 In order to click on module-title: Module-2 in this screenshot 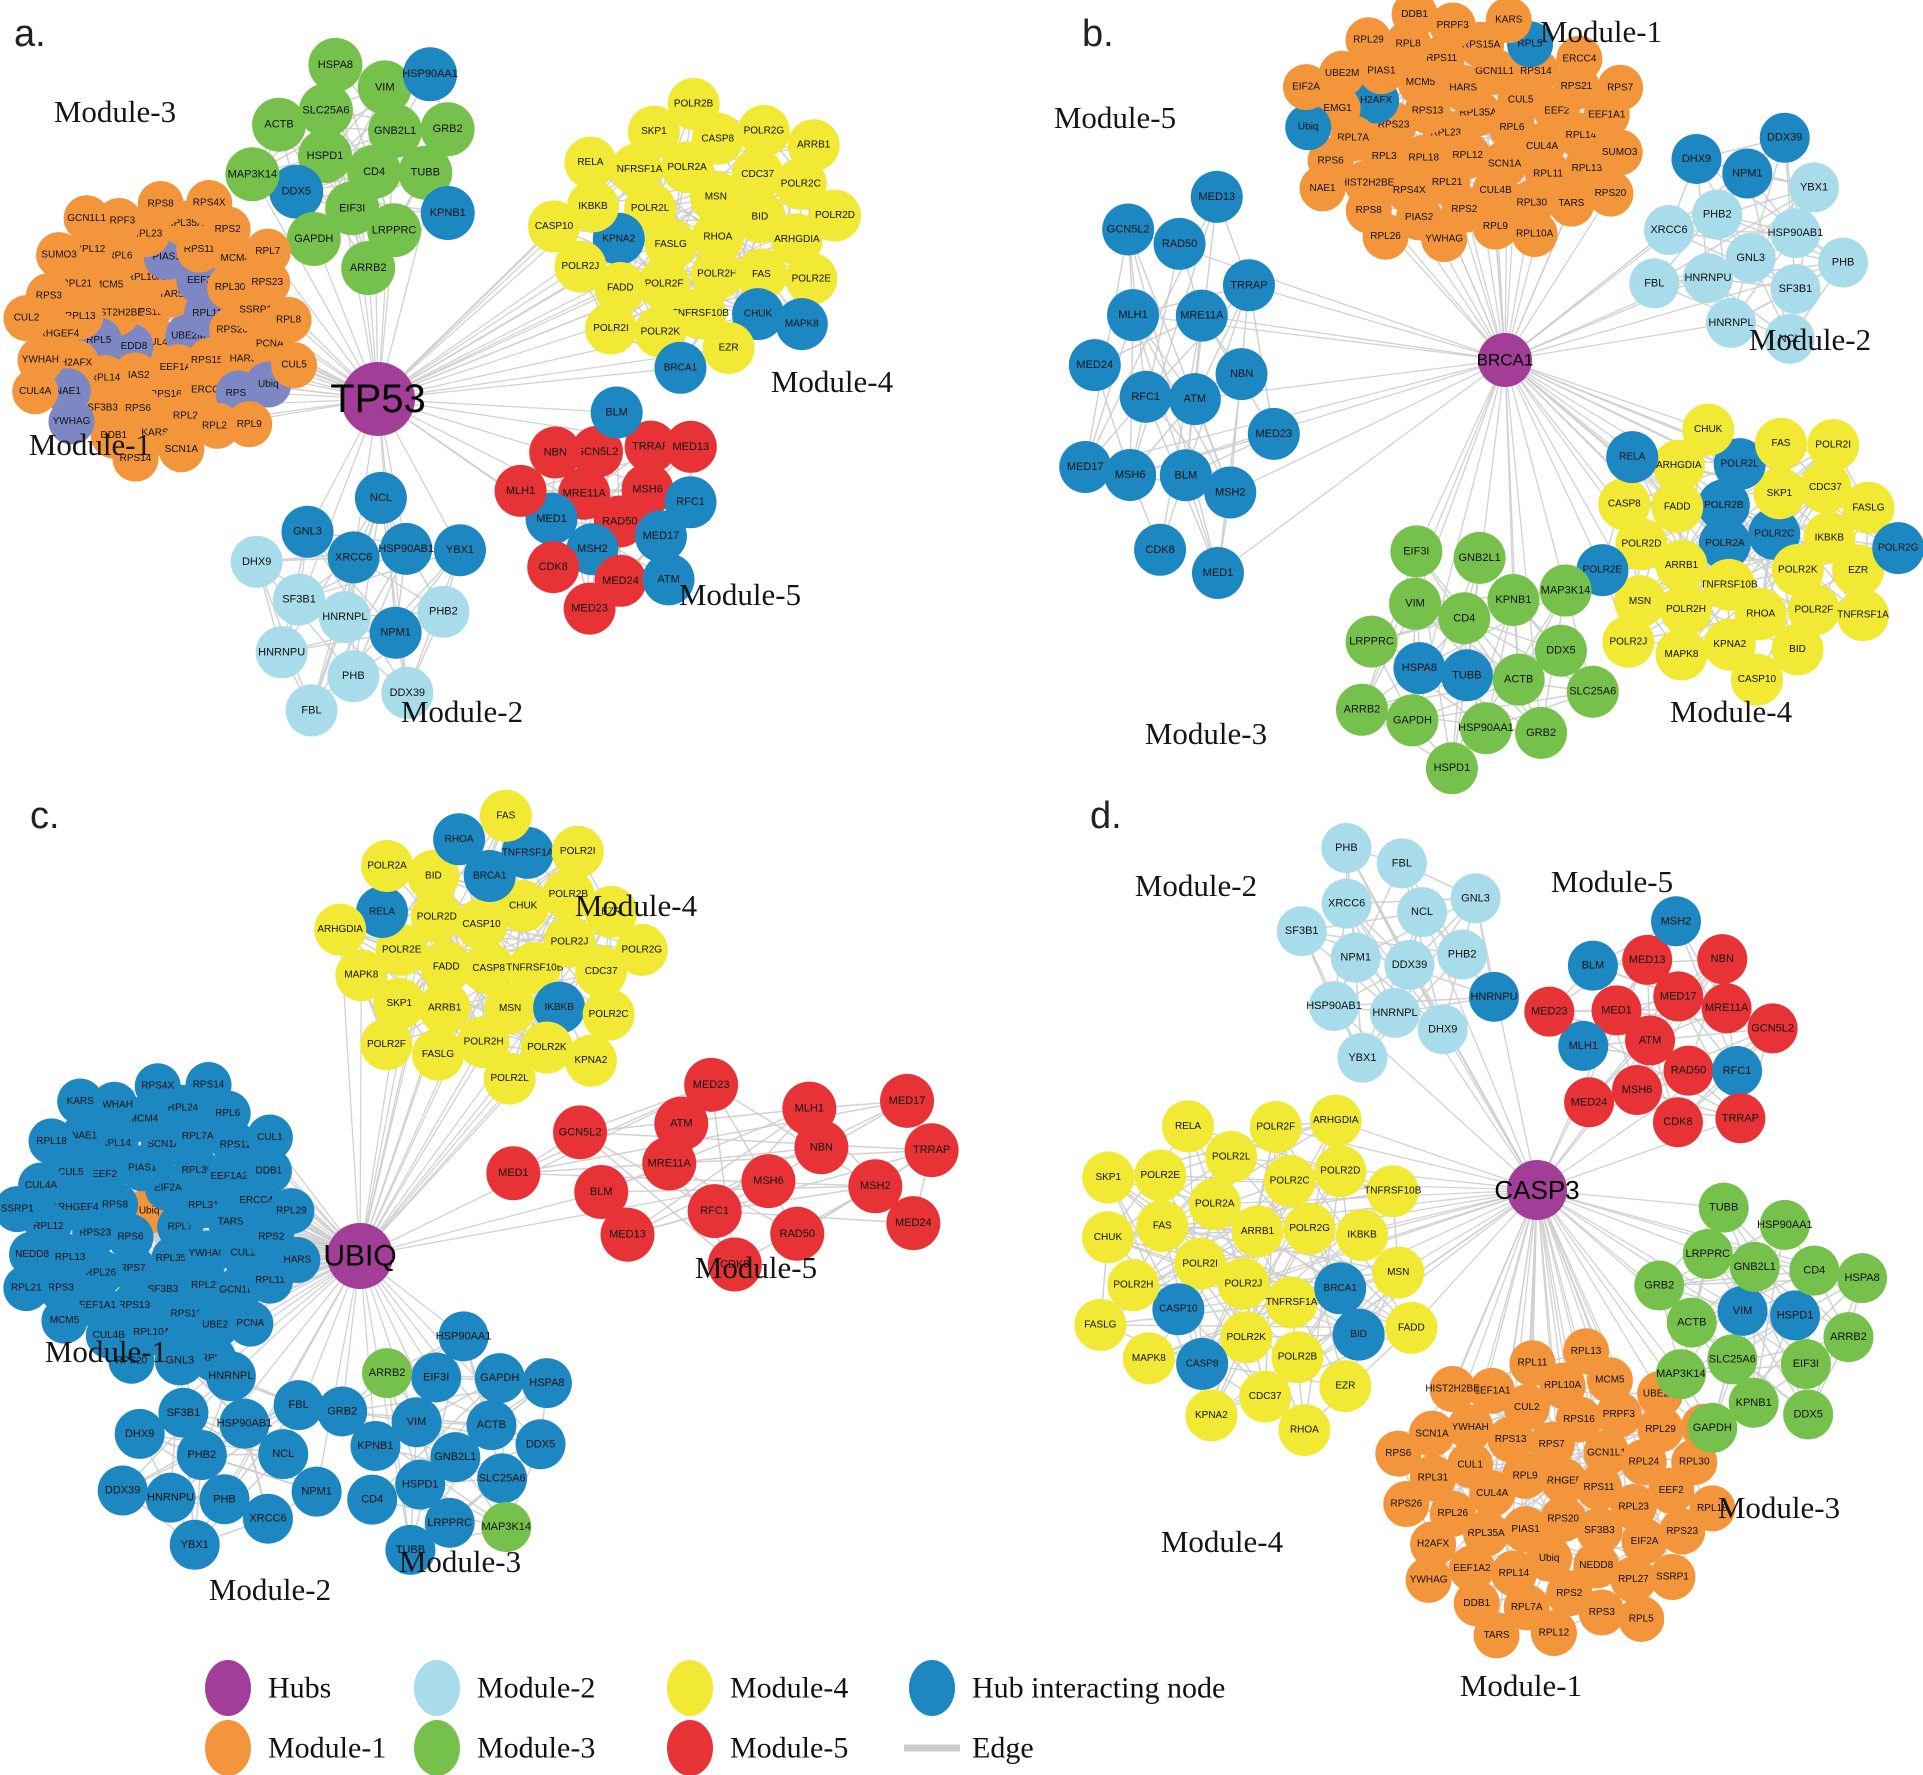, I will do `click(270, 1589)`.